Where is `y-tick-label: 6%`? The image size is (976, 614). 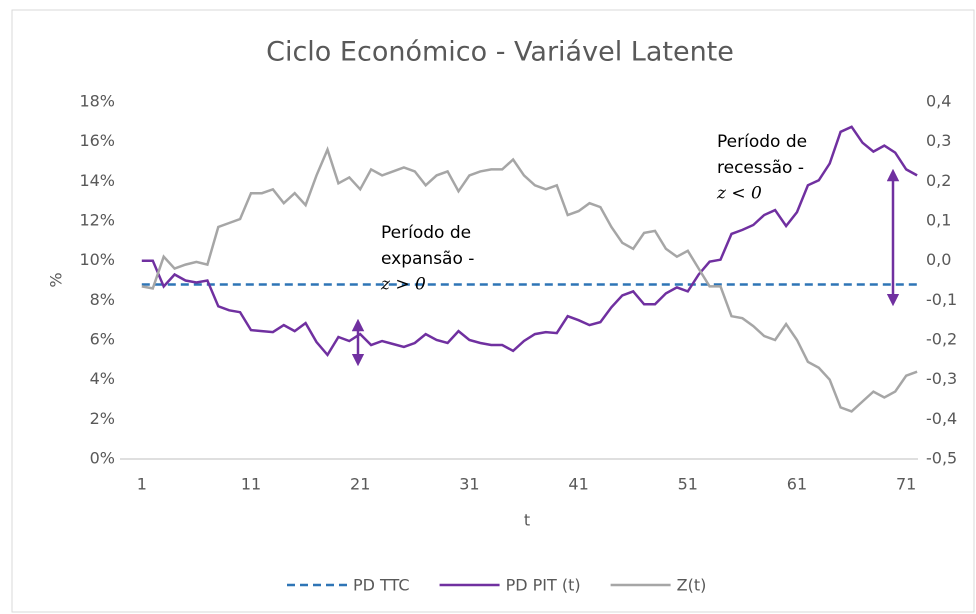 y-tick-label: 6% is located at coordinates (102, 339).